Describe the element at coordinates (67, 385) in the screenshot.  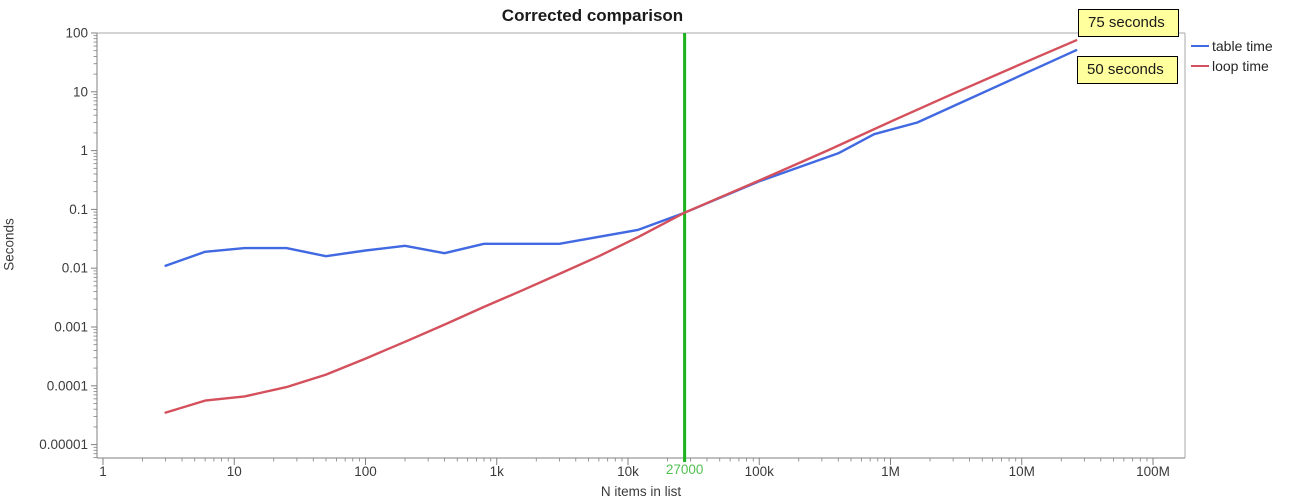
I see `y-tick-label: 0.0001` at that location.